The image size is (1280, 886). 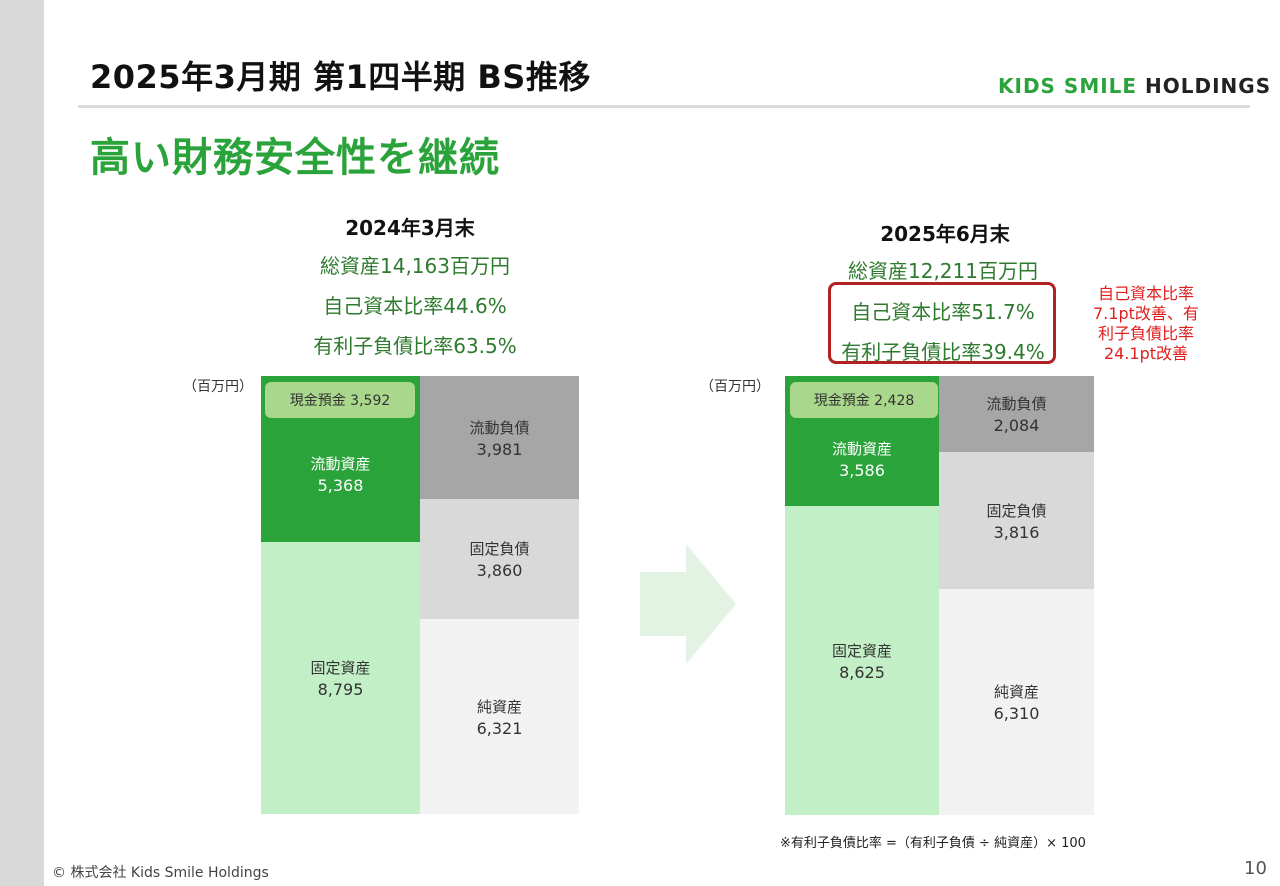 I want to click on left-fixed-liabilities: 固定負債 3,860, so click(x=499, y=559).